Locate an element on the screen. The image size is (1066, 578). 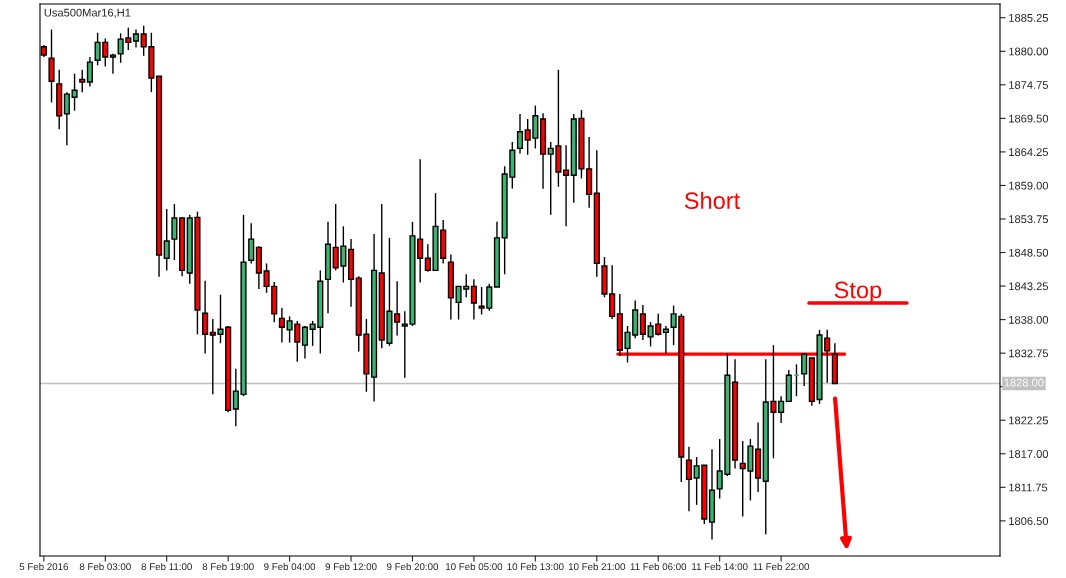
x-tick-label: 9 Feb 04:00 is located at coordinates (290, 566).